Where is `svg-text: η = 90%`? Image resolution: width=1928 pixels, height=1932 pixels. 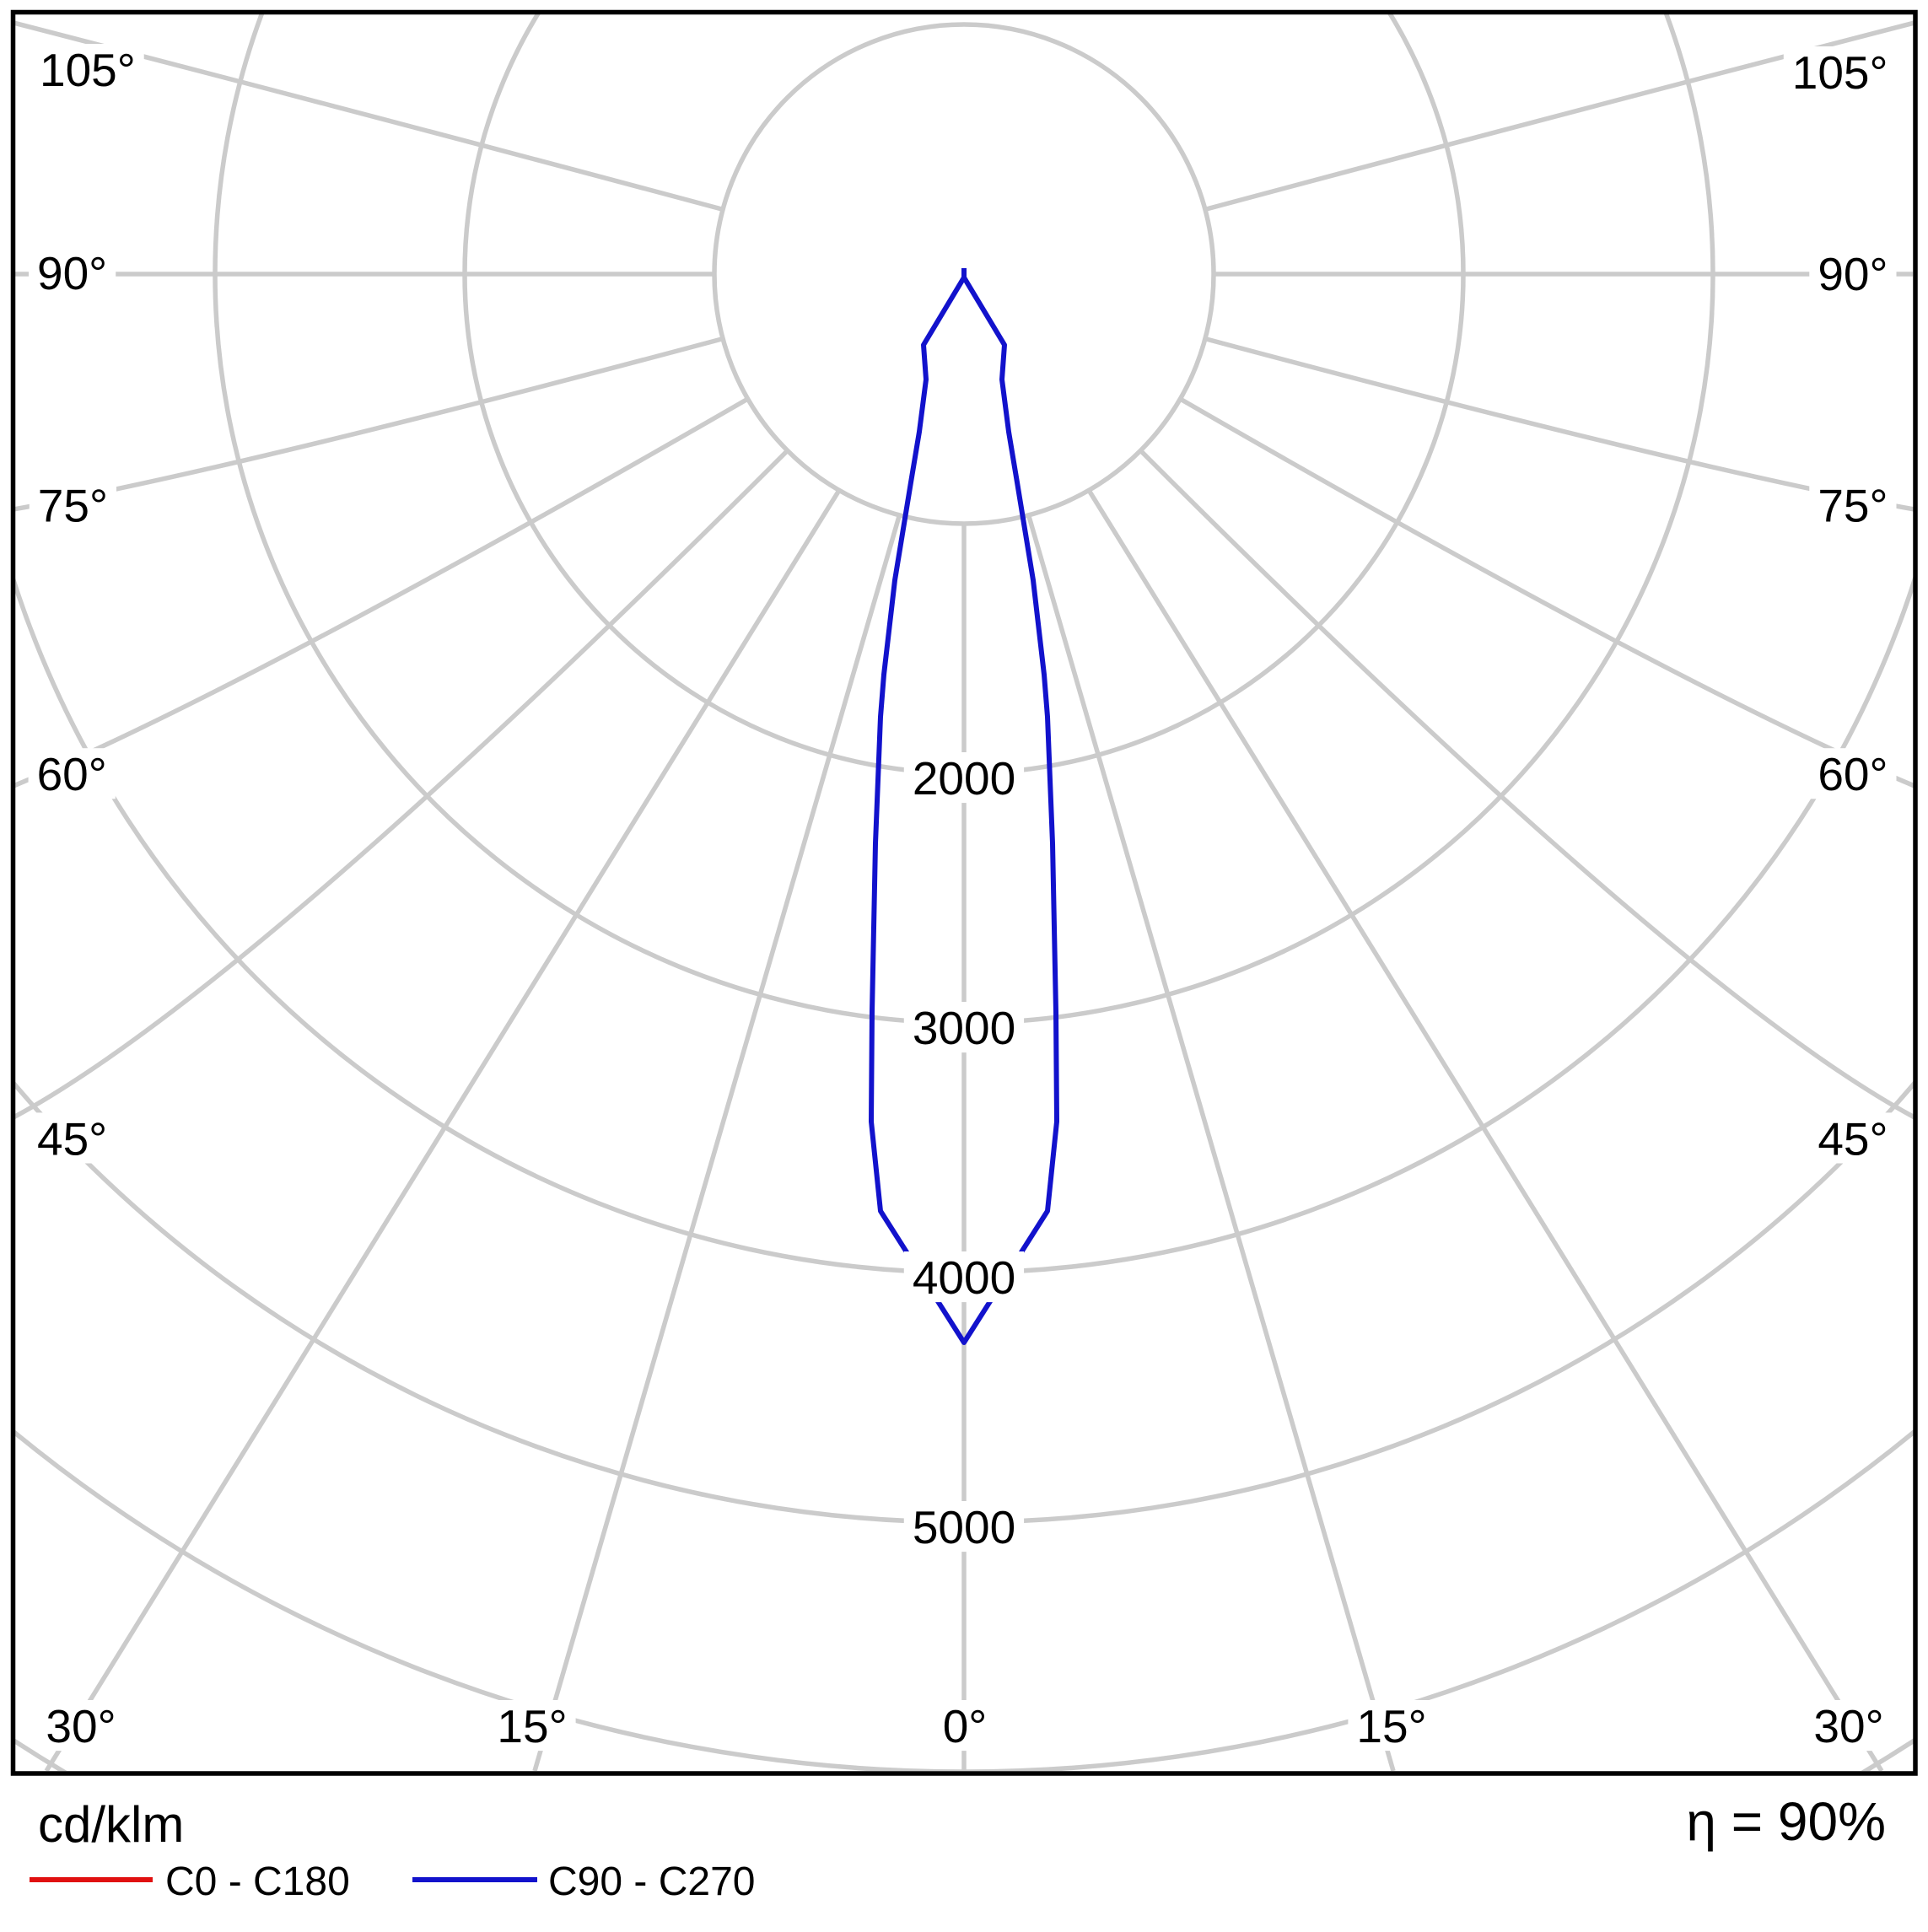
svg-text: η = 90% is located at coordinates (1786, 1822).